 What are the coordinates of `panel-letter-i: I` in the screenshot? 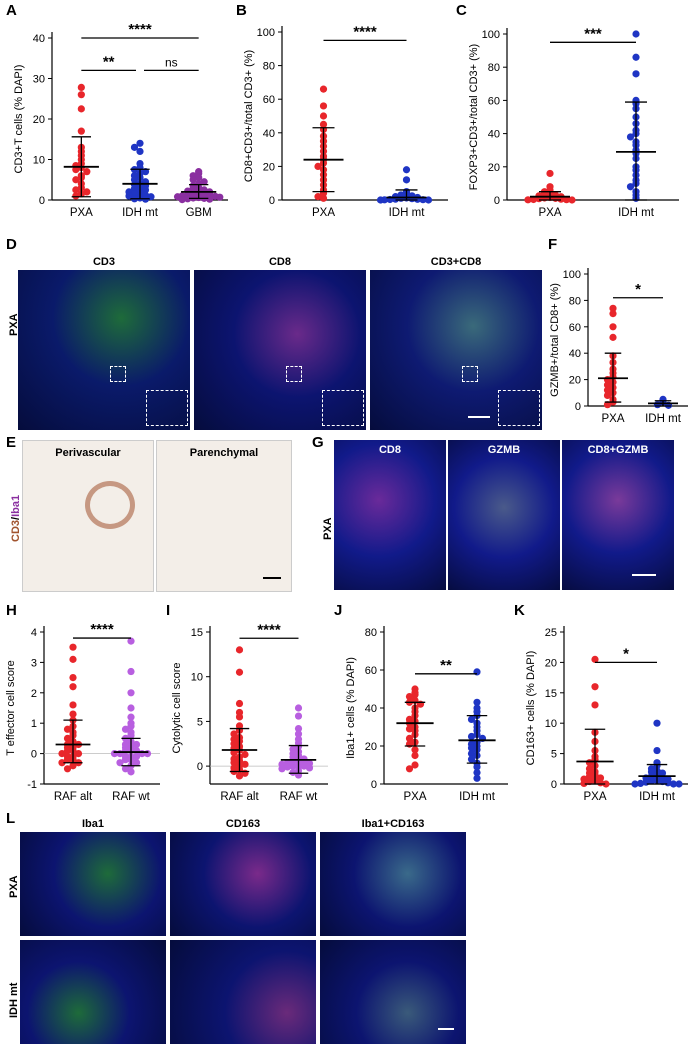 It's located at (168, 610).